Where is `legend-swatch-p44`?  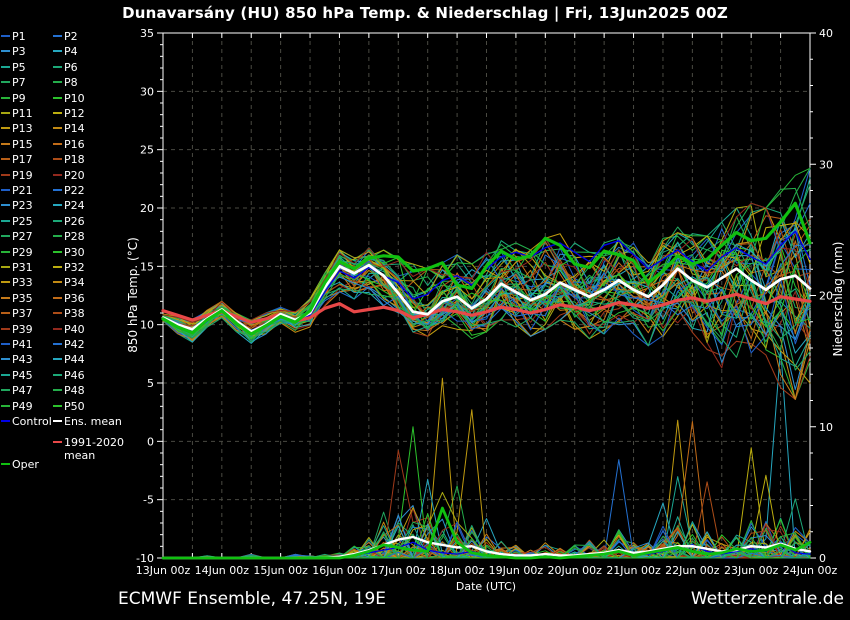
legend-swatch-p44 is located at coordinates (57, 359).